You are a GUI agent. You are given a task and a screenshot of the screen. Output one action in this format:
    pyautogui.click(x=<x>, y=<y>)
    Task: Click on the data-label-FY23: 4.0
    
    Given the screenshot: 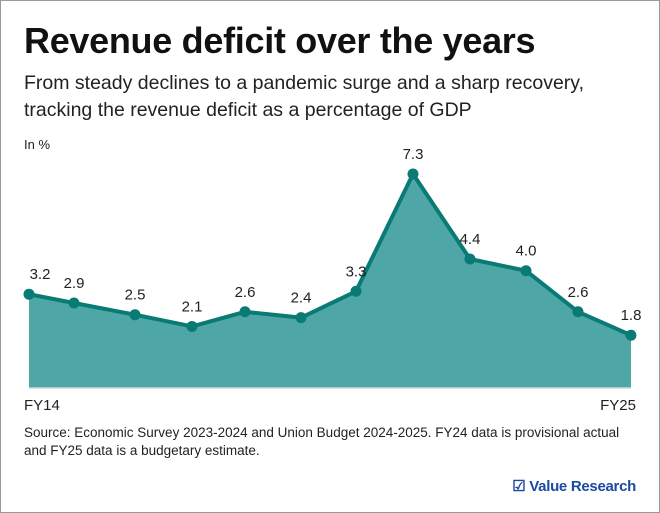 What is the action you would take?
    pyautogui.click(x=526, y=251)
    